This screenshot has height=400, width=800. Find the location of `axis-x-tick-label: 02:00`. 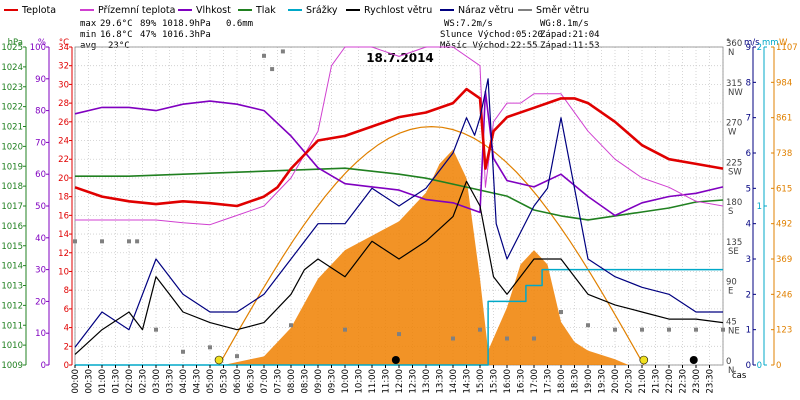

axis-x-tick-label: 02:00 is located at coordinates (130, 381).